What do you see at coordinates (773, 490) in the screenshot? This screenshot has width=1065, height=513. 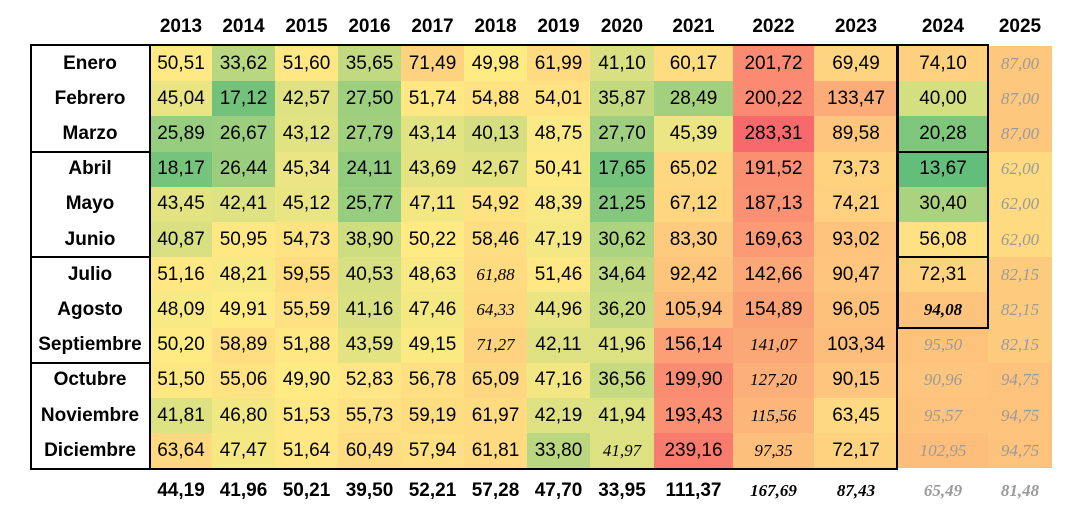 I see `total-cell-2022: 167,69` at bounding box center [773, 490].